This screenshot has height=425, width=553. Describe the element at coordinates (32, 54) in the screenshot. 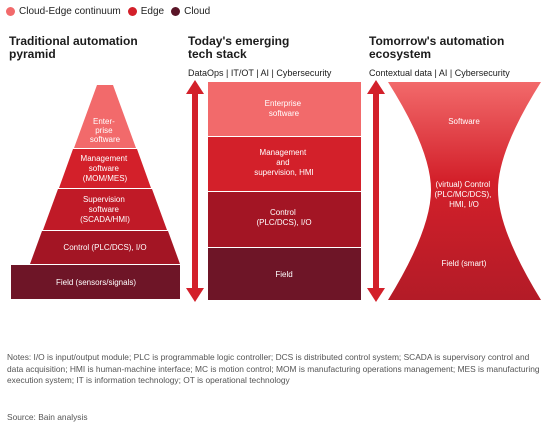

I see `traditional-title-line-2: pyramid` at that location.